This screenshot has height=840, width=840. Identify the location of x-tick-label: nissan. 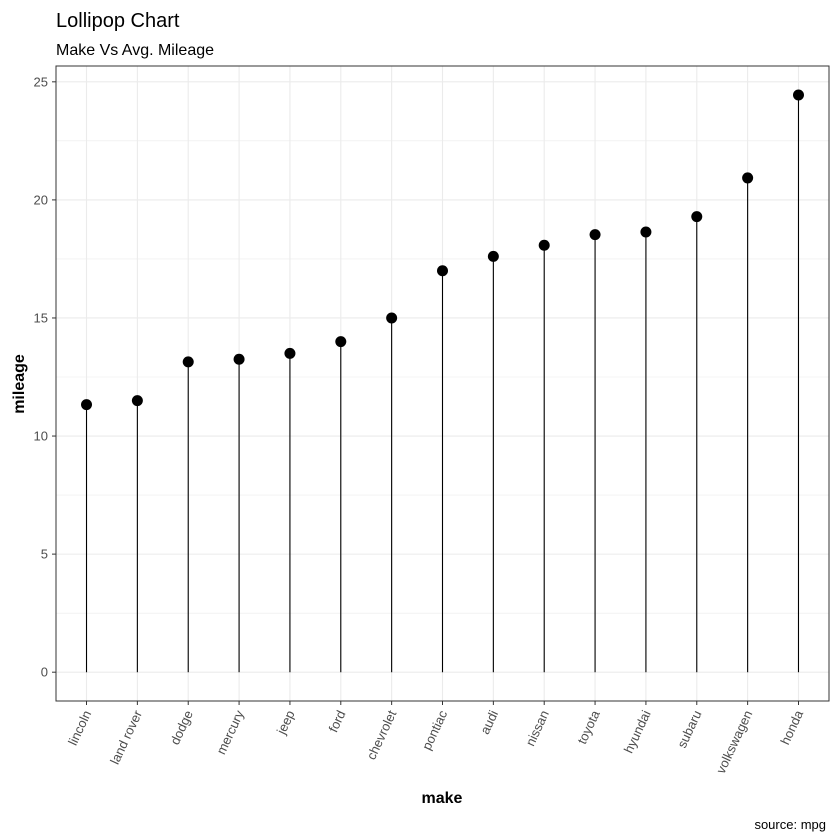
(536, 728).